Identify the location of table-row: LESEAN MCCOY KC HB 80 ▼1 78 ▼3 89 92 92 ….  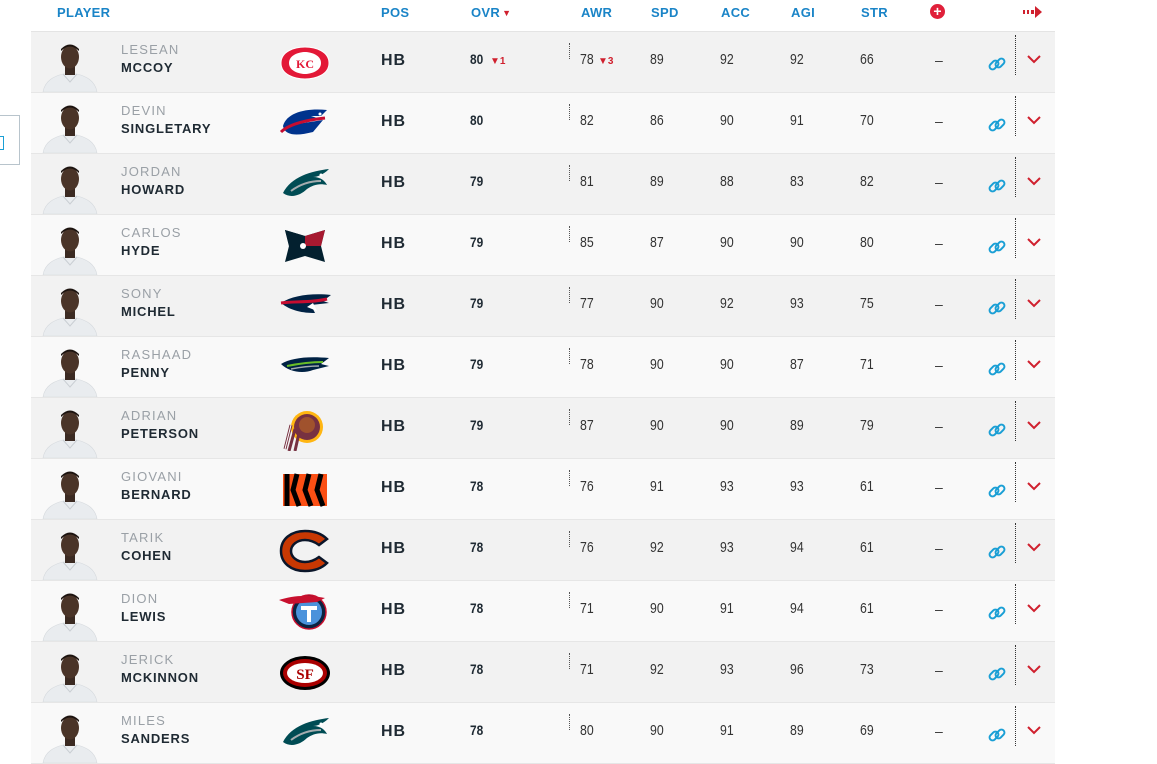
(543, 62).